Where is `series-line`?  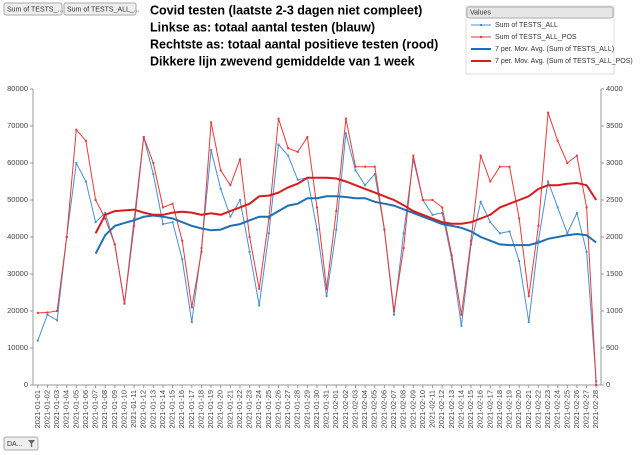 series-line is located at coordinates (345, 225).